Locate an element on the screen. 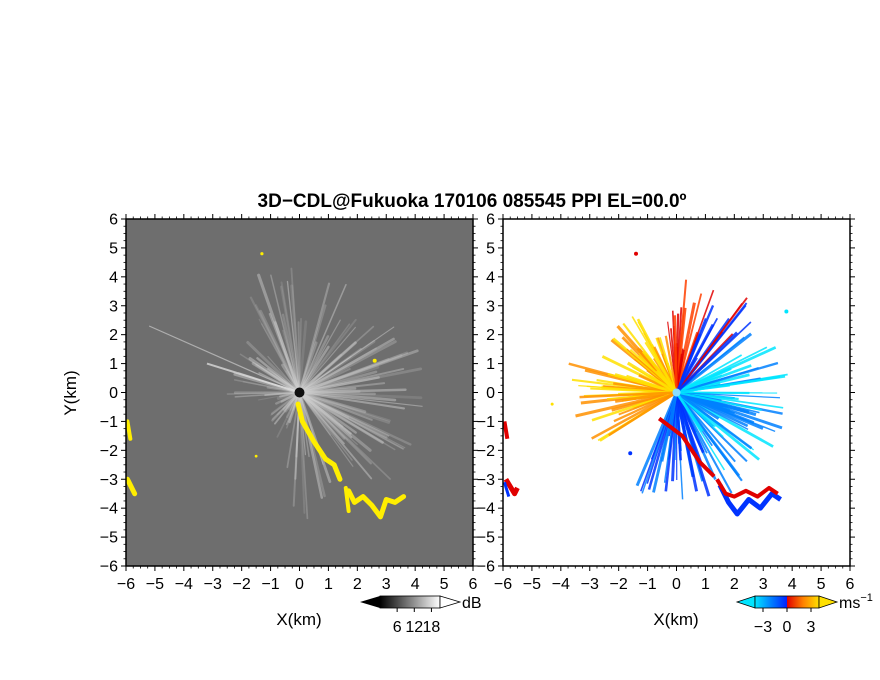 This screenshot has height=680, width=880. y-tick-label: −1 is located at coordinates (486, 422).